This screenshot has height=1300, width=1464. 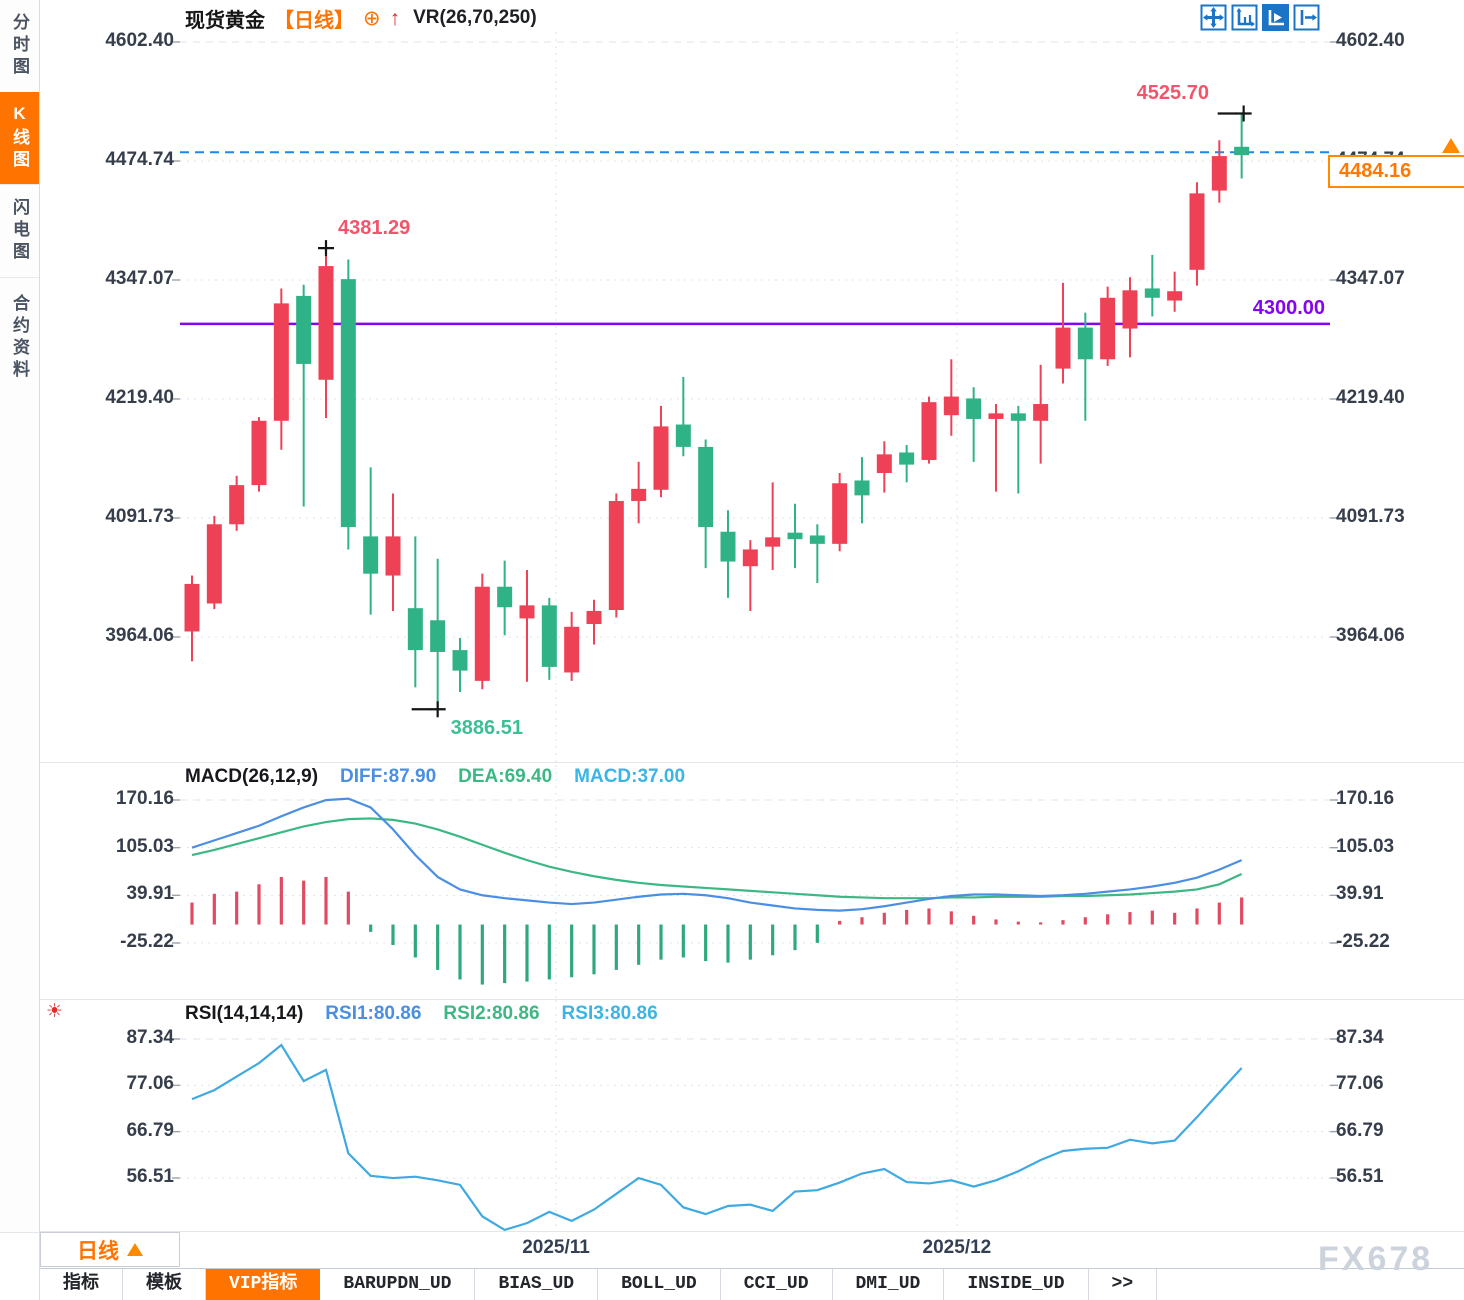 What do you see at coordinates (659, 1284) in the screenshot?
I see `tab-5: BOLL_UD` at bounding box center [659, 1284].